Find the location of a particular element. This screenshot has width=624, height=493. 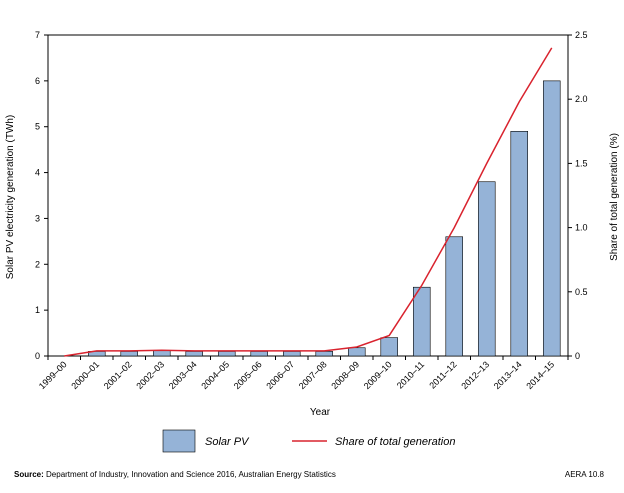

y-tick-label-5: 5 is located at coordinates (37, 127).